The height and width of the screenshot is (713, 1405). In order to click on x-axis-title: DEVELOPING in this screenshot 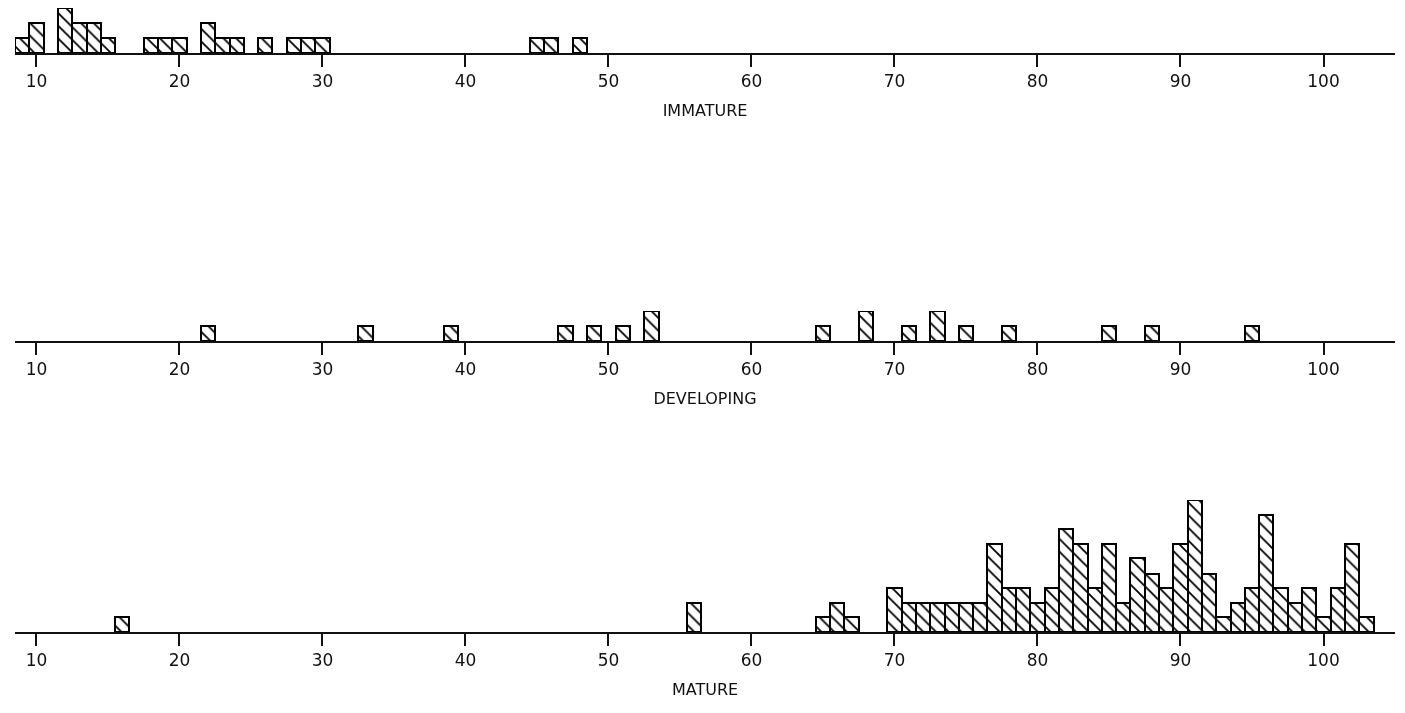, I will do `click(705, 398)`.